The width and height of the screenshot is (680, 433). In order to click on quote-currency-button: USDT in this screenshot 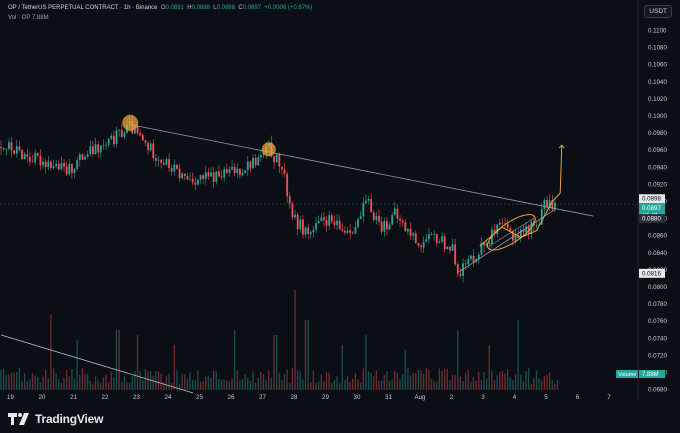, I will do `click(658, 11)`.